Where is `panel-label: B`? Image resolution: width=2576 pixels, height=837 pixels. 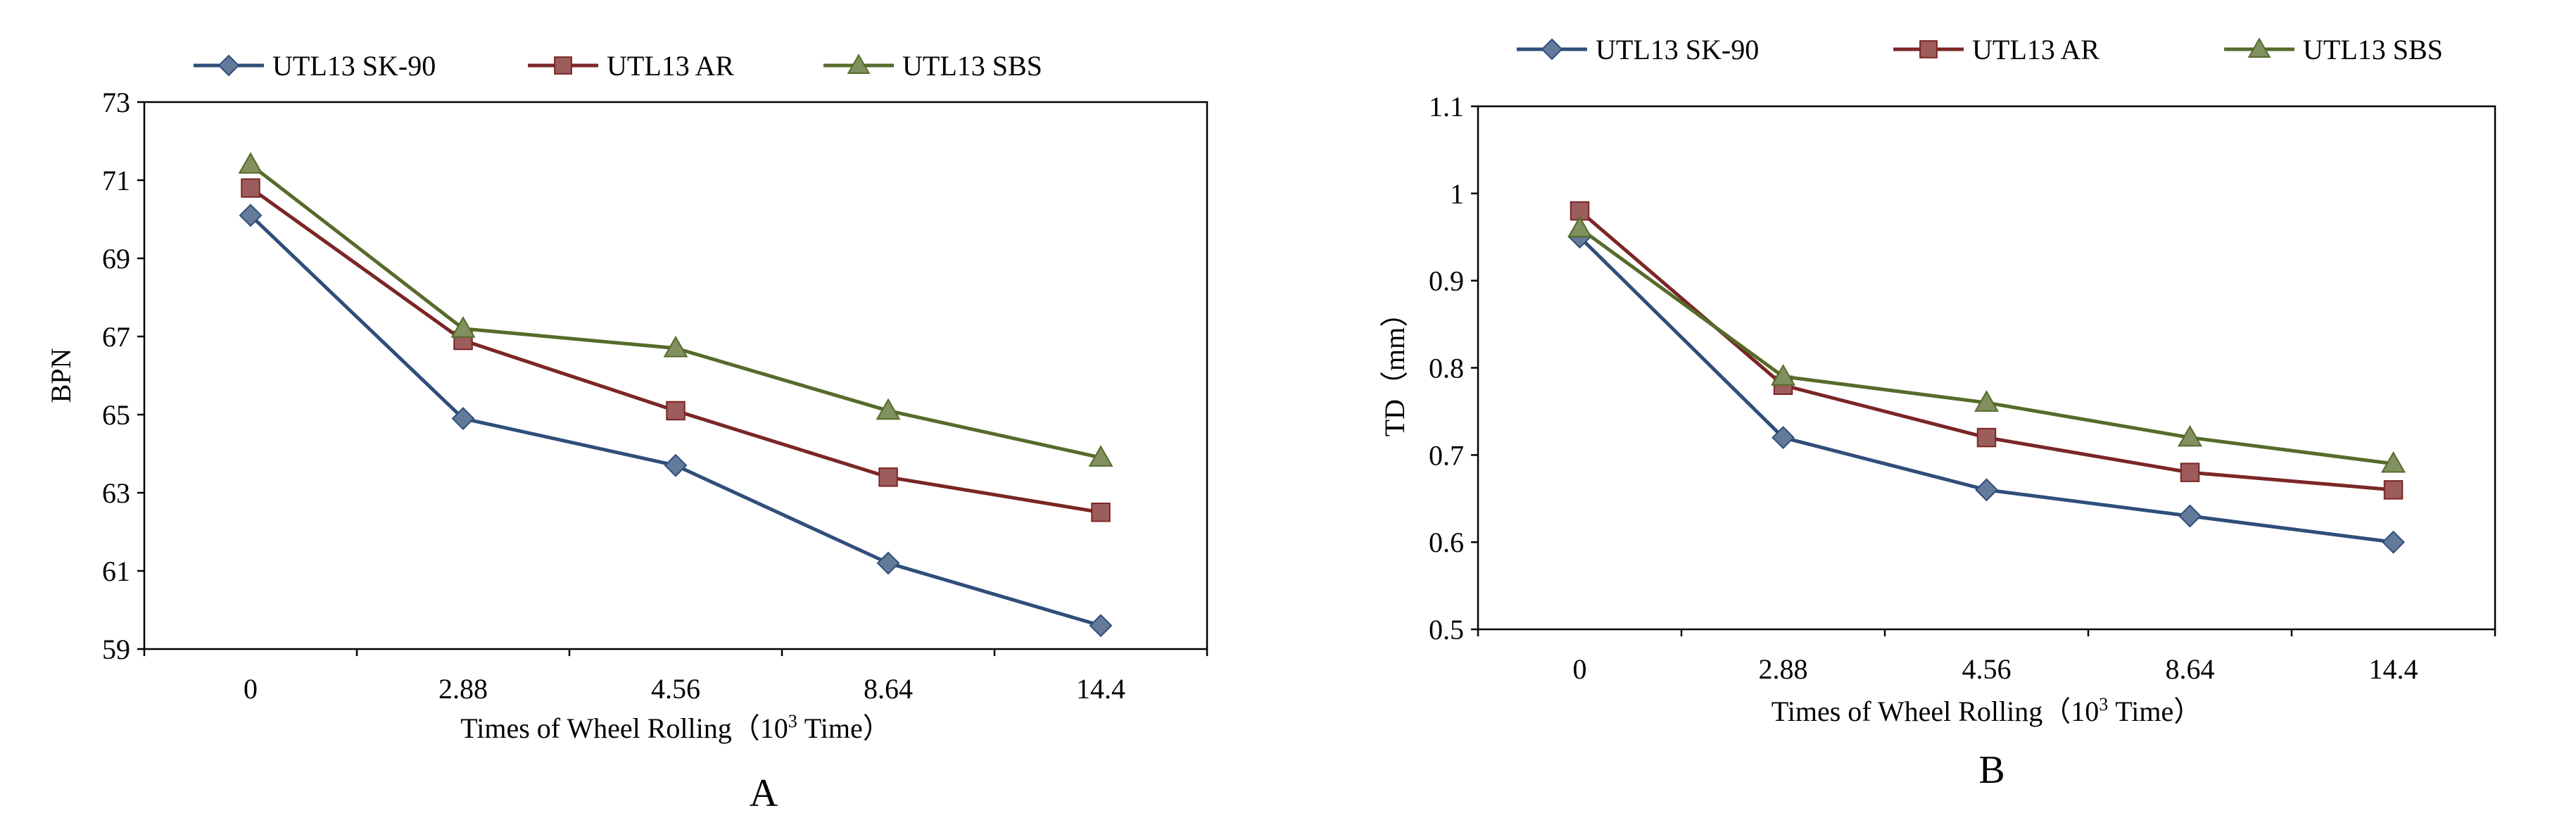
panel-label: B is located at coordinates (1991, 770).